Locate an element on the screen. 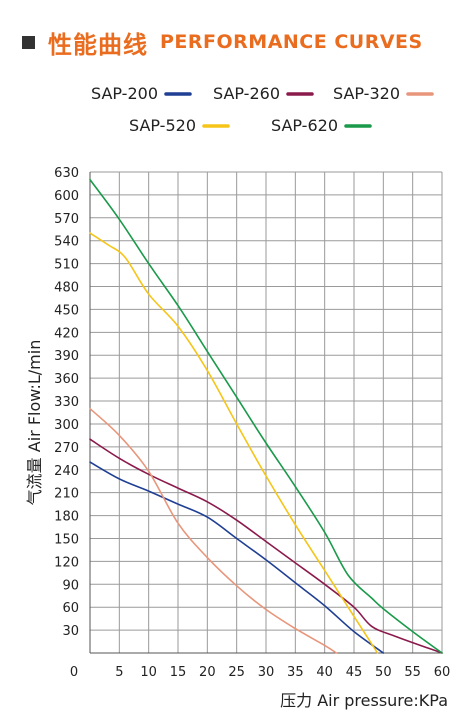  y-tick-label: 60 is located at coordinates (70, 608).